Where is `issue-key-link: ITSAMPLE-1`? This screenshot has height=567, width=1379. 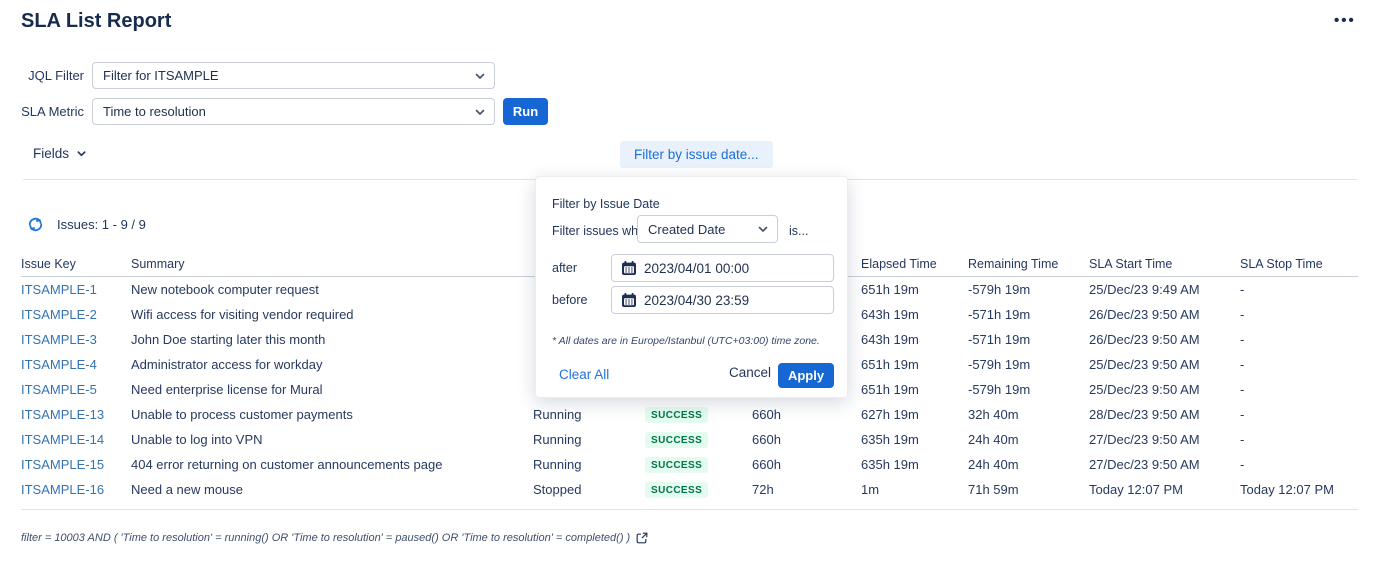
issue-key-link: ITSAMPLE-1 is located at coordinates (59, 289).